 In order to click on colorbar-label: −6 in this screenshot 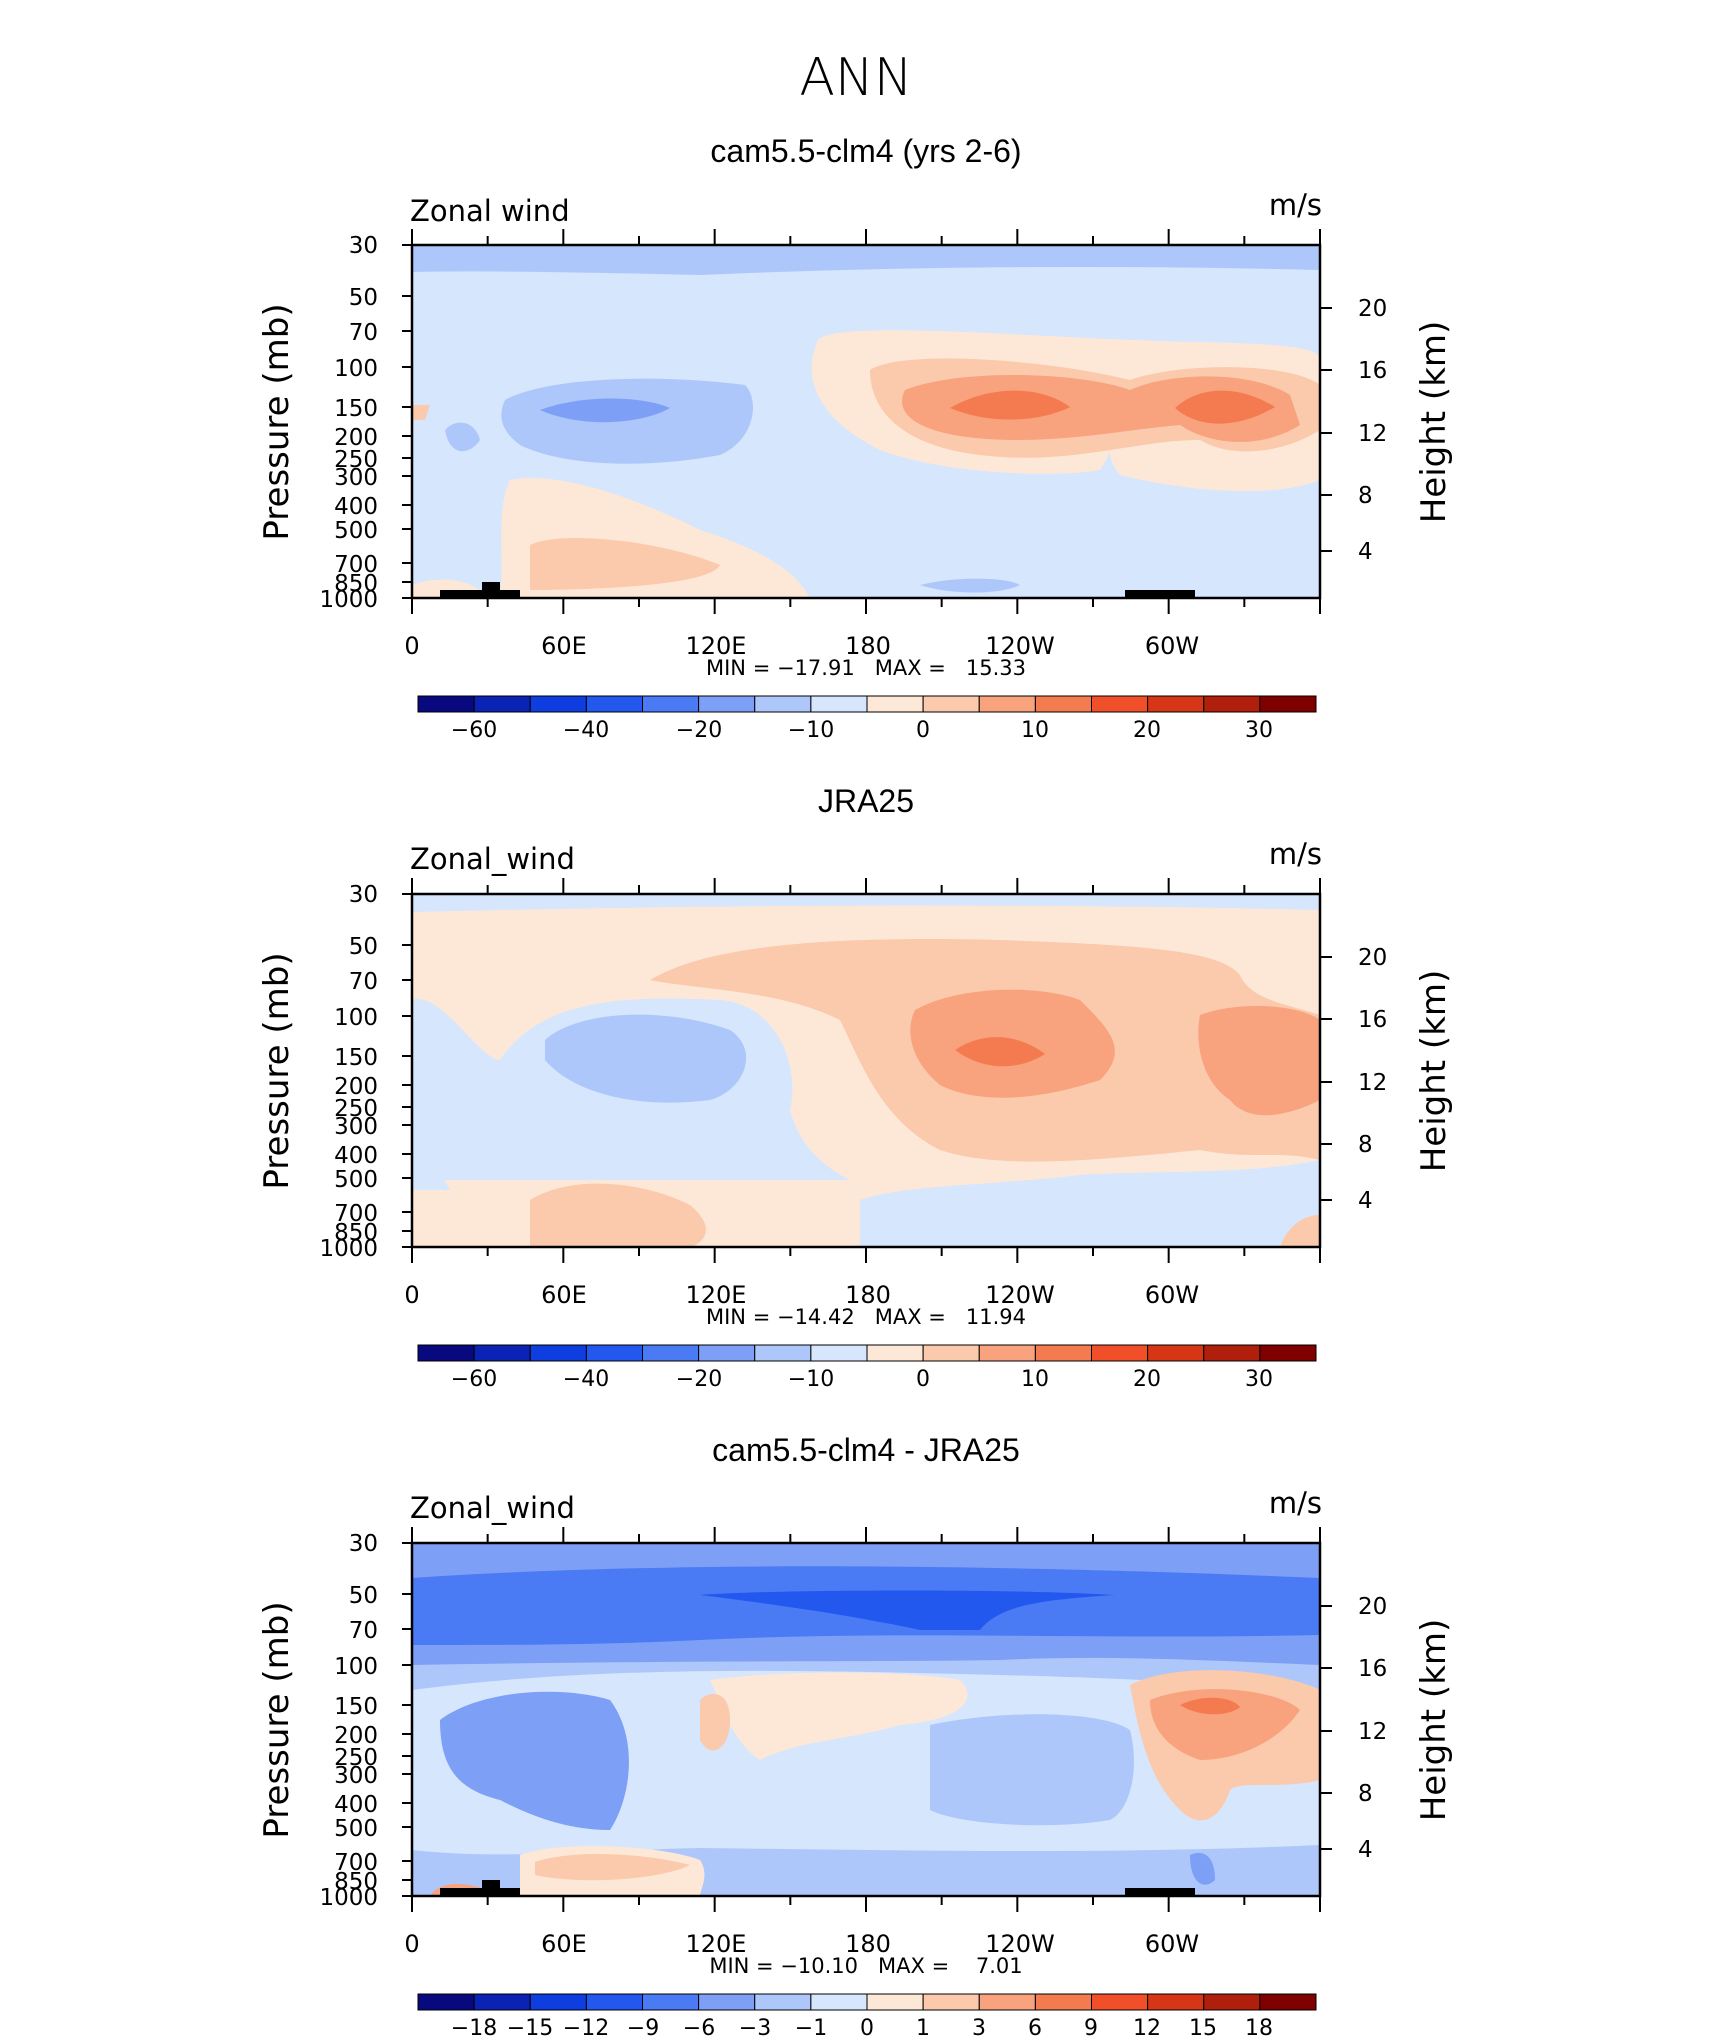, I will do `click(699, 2027)`.